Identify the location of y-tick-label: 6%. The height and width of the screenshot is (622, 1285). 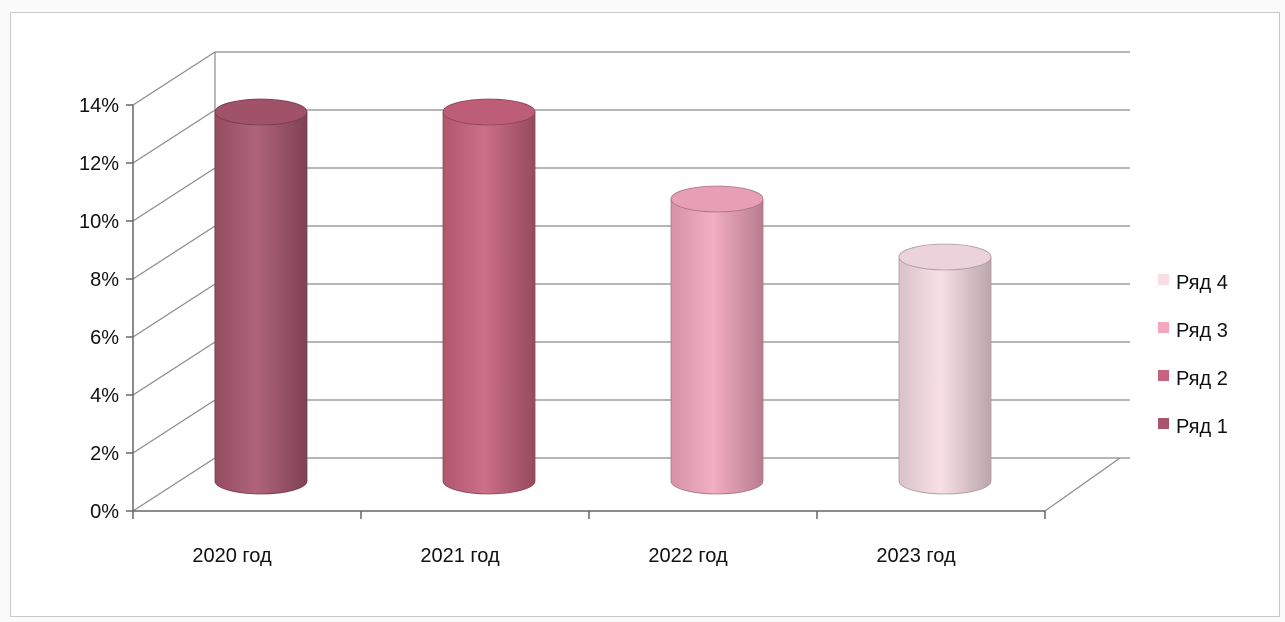
(104, 338).